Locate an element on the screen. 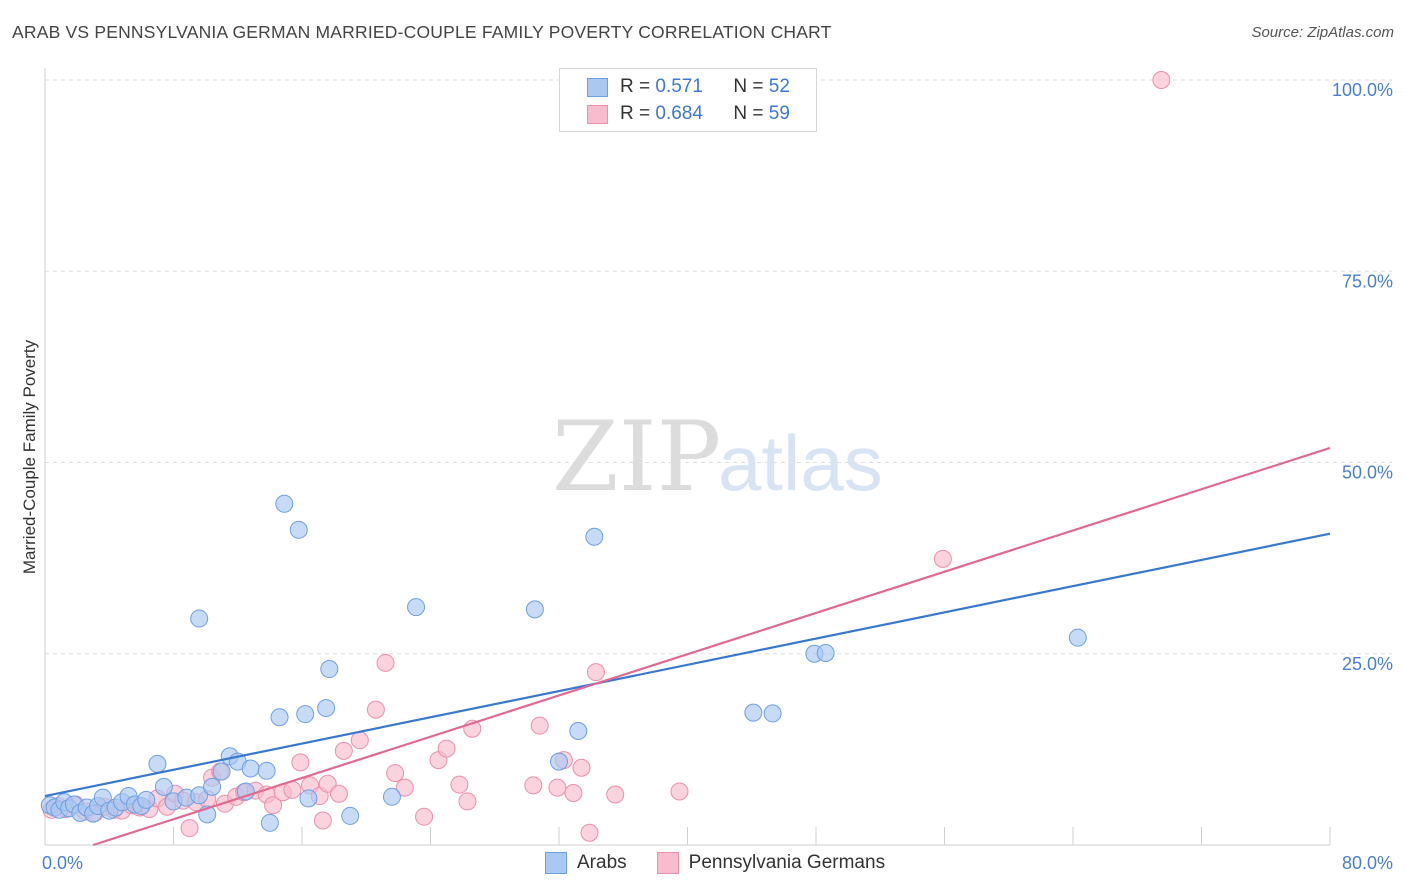 The height and width of the screenshot is (892, 1406). series-legend: Arabs Pennsylvania Germans is located at coordinates (715, 863).